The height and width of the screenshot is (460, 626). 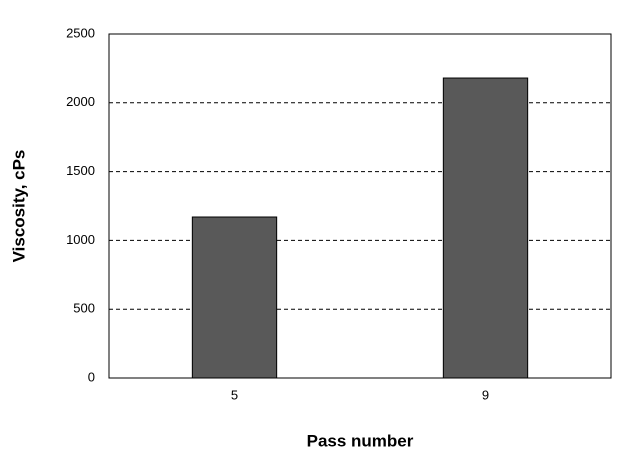 What do you see at coordinates (91, 376) in the screenshot?
I see `y-tick-label: 0` at bounding box center [91, 376].